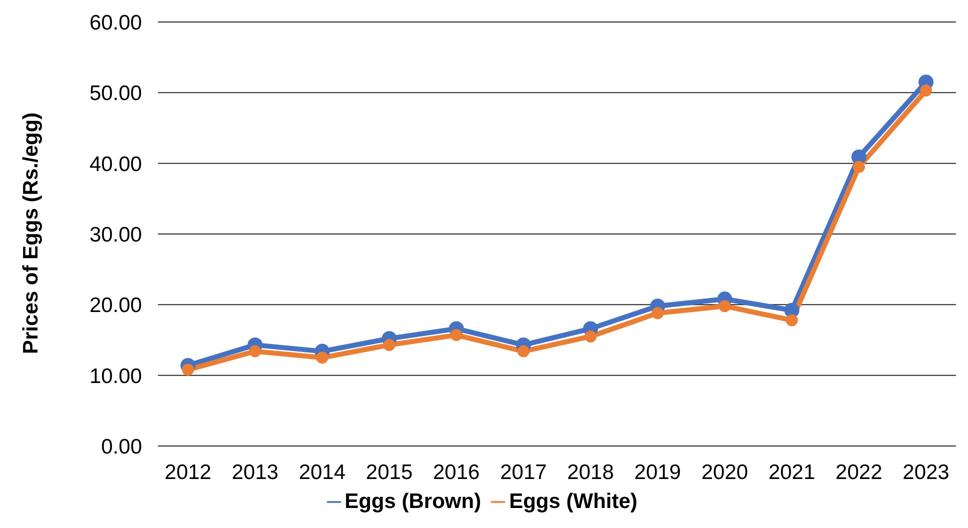 The height and width of the screenshot is (528, 968). Describe the element at coordinates (30, 233) in the screenshot. I see `y-axis-title: Prices of Eggs (Rs./egg)` at that location.